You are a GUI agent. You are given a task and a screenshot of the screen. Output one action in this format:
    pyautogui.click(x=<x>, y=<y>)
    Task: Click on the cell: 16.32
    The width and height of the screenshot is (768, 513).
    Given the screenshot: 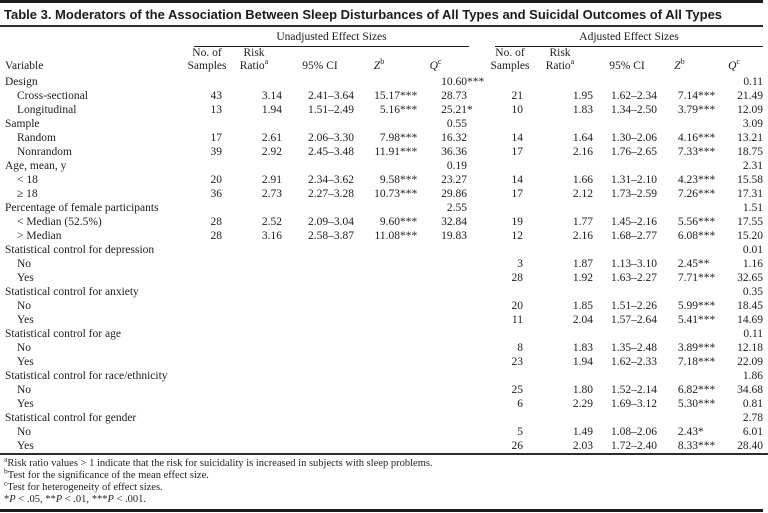 What is the action you would take?
    pyautogui.click(x=454, y=138)
    